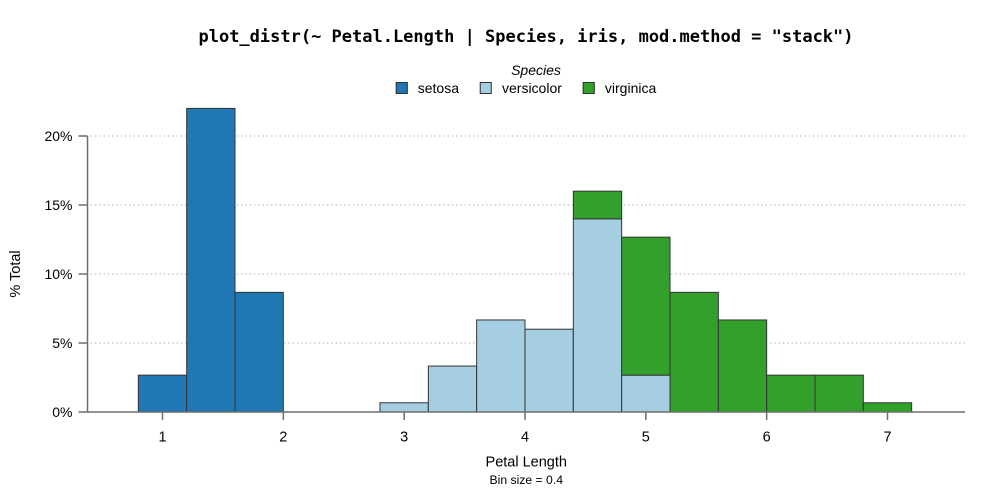  Describe the element at coordinates (16, 273) in the screenshot. I see `y-axis-title: % Total` at that location.